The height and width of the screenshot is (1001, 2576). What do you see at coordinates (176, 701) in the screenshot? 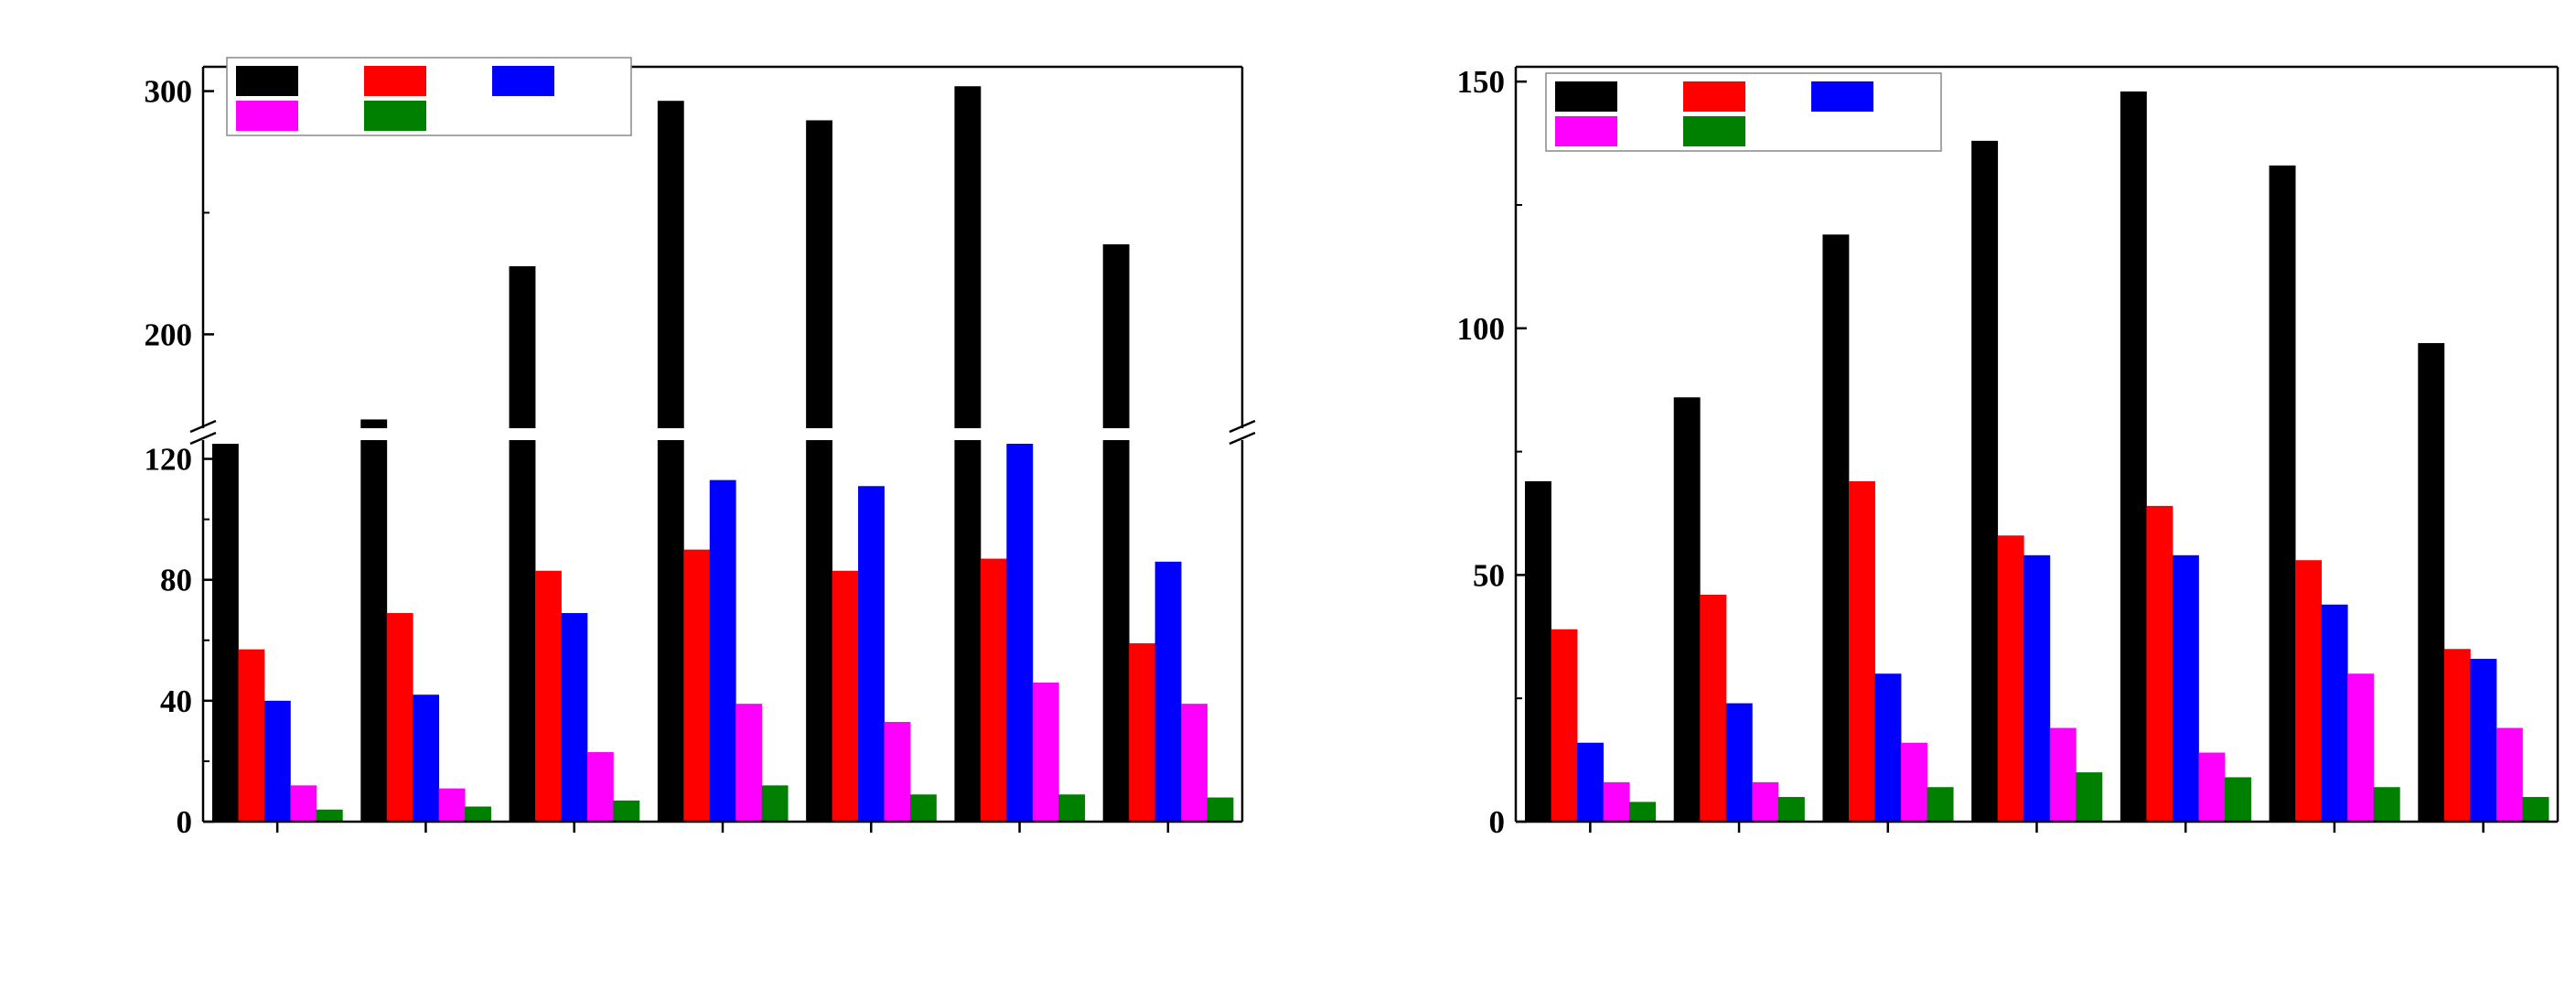
I see `y-tick-label-40: 40` at bounding box center [176, 701].